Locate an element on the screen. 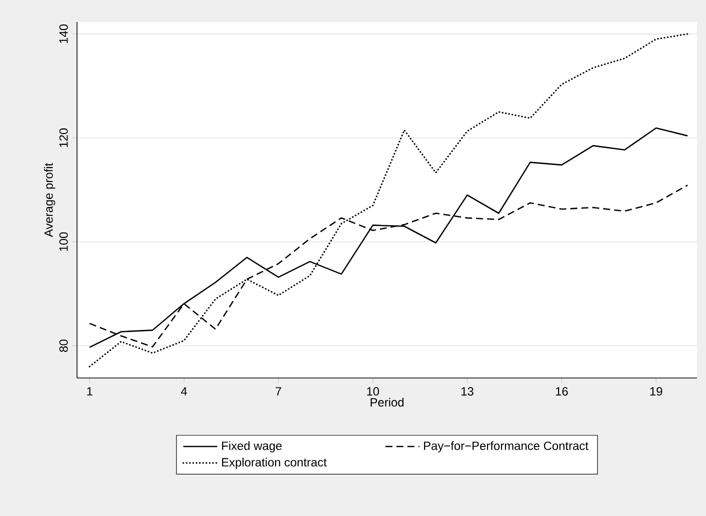 This screenshot has width=706, height=516. y-tick-label: 80 is located at coordinates (63, 346).